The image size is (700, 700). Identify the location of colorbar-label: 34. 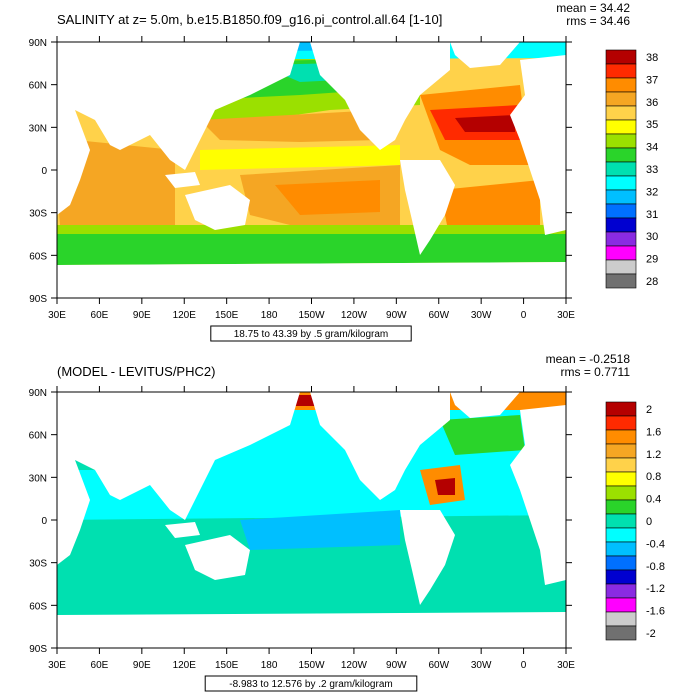
(652, 148).